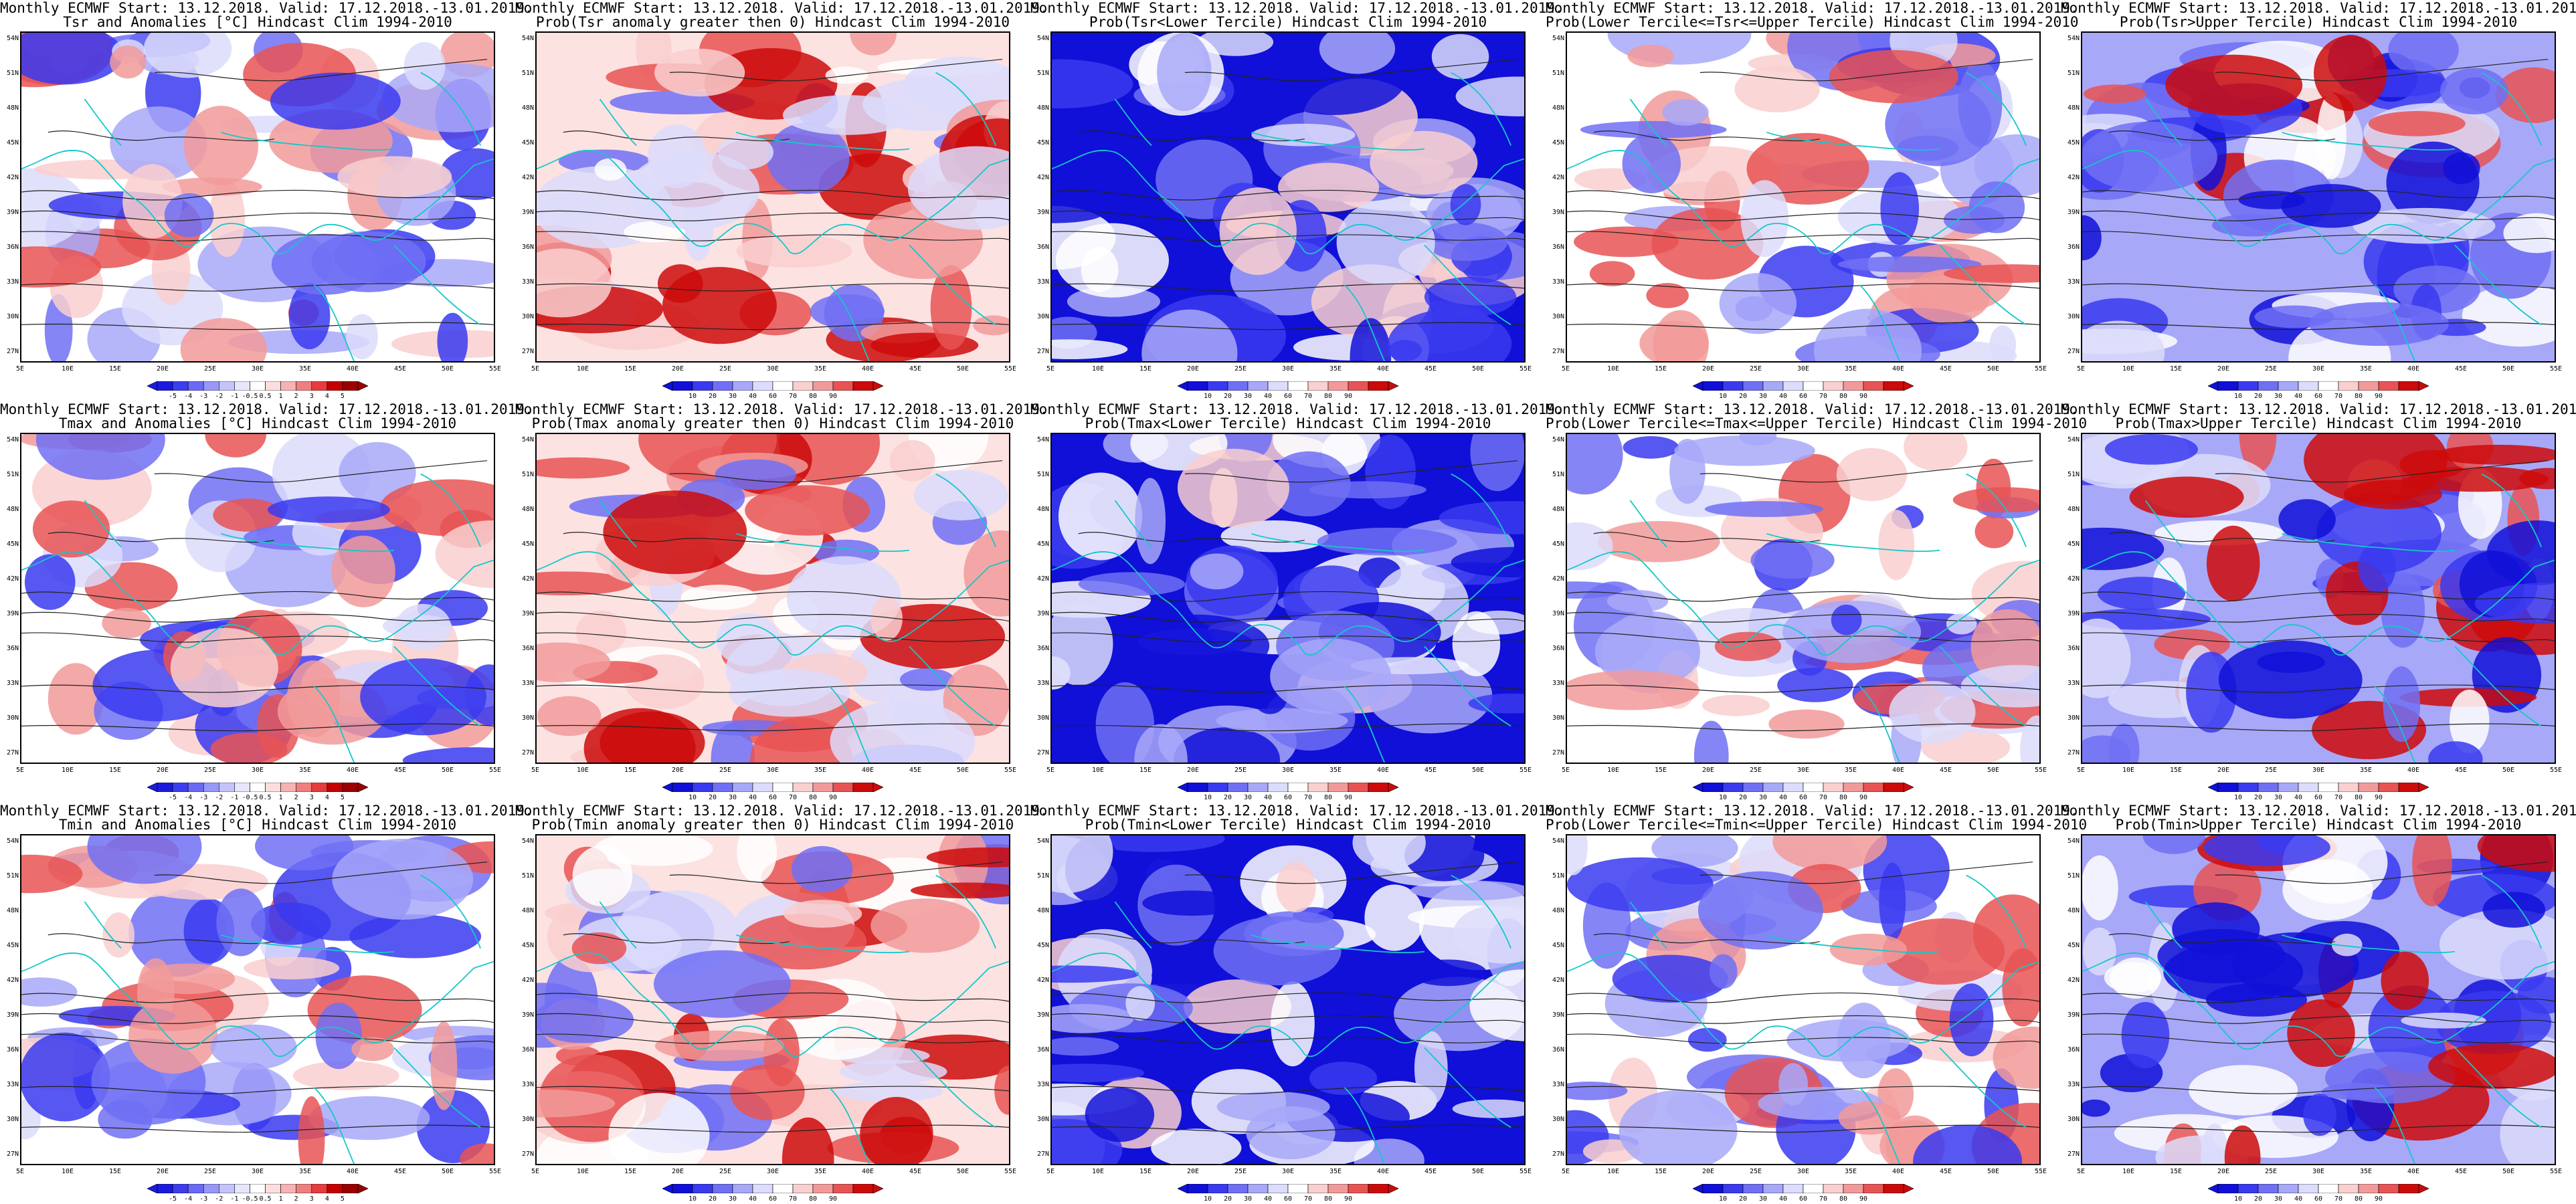  What do you see at coordinates (692, 1199) in the screenshot?
I see `colorbar-tick-label: 10` at bounding box center [692, 1199].